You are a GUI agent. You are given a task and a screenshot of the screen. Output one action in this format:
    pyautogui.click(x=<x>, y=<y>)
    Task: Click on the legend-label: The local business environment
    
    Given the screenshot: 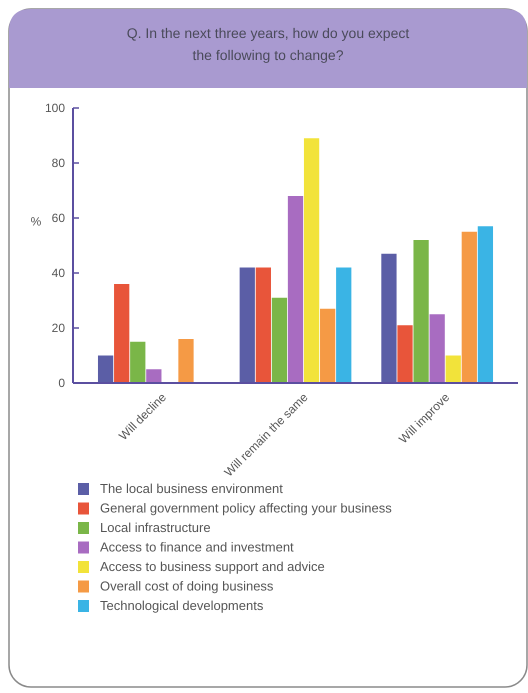 What is the action you would take?
    pyautogui.click(x=192, y=488)
    